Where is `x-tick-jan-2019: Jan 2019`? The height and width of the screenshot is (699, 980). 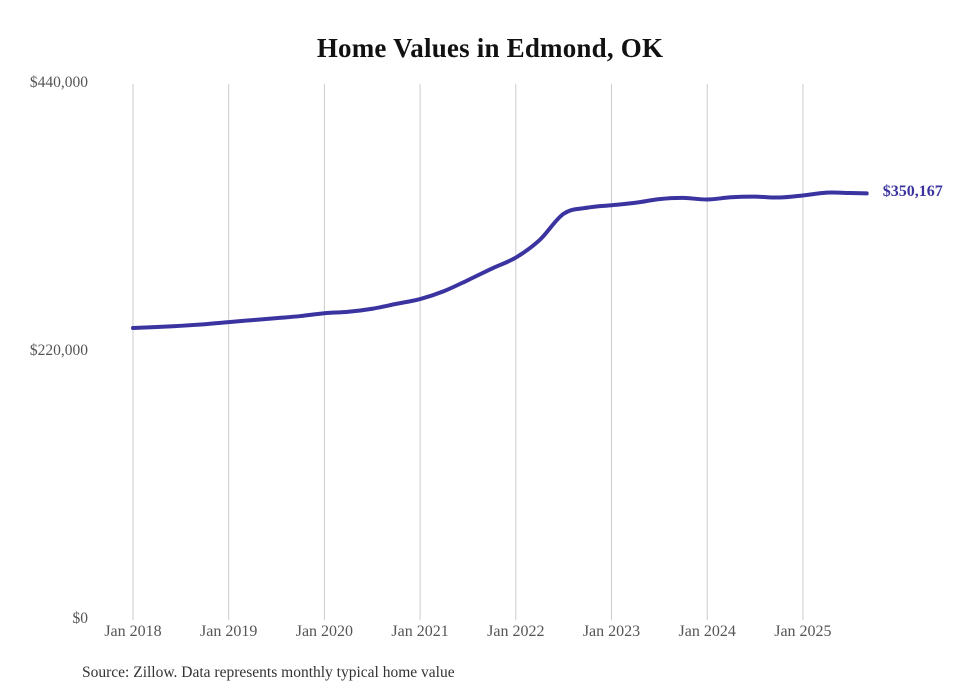 x-tick-jan-2019: Jan 2019 is located at coordinates (229, 631).